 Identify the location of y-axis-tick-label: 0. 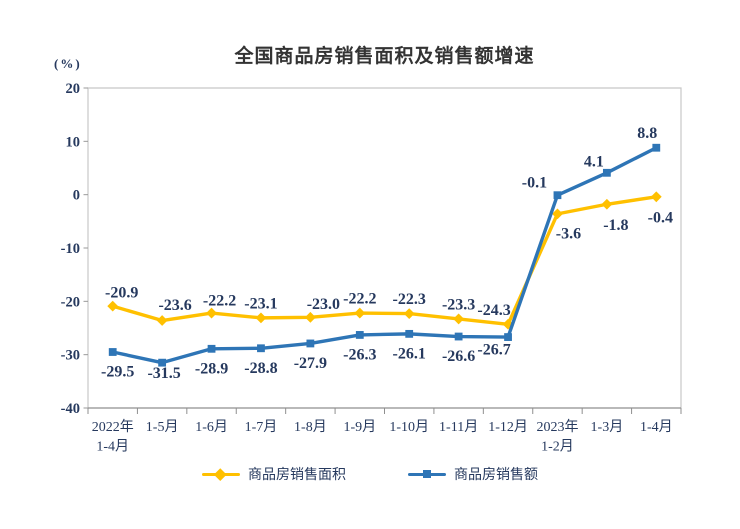
(76, 196).